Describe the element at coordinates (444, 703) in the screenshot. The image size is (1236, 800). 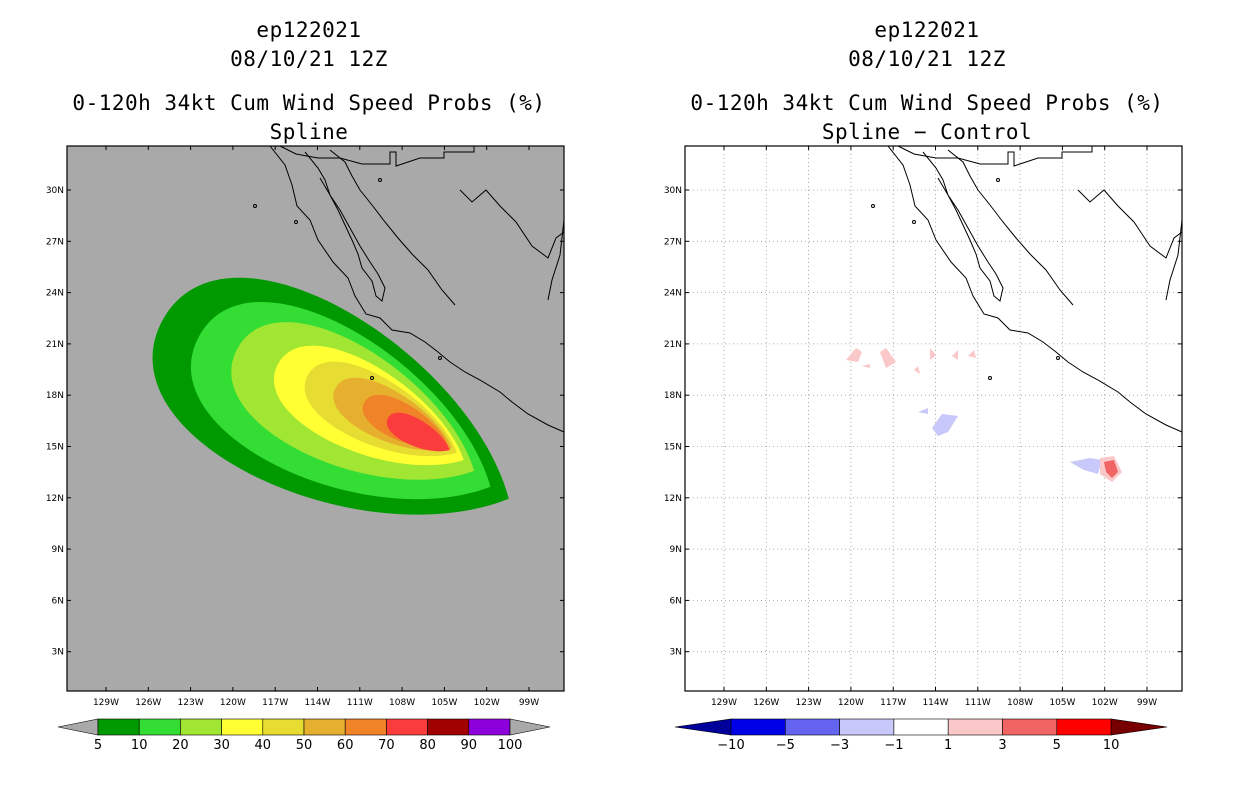
I see `lon-label: 105W` at that location.